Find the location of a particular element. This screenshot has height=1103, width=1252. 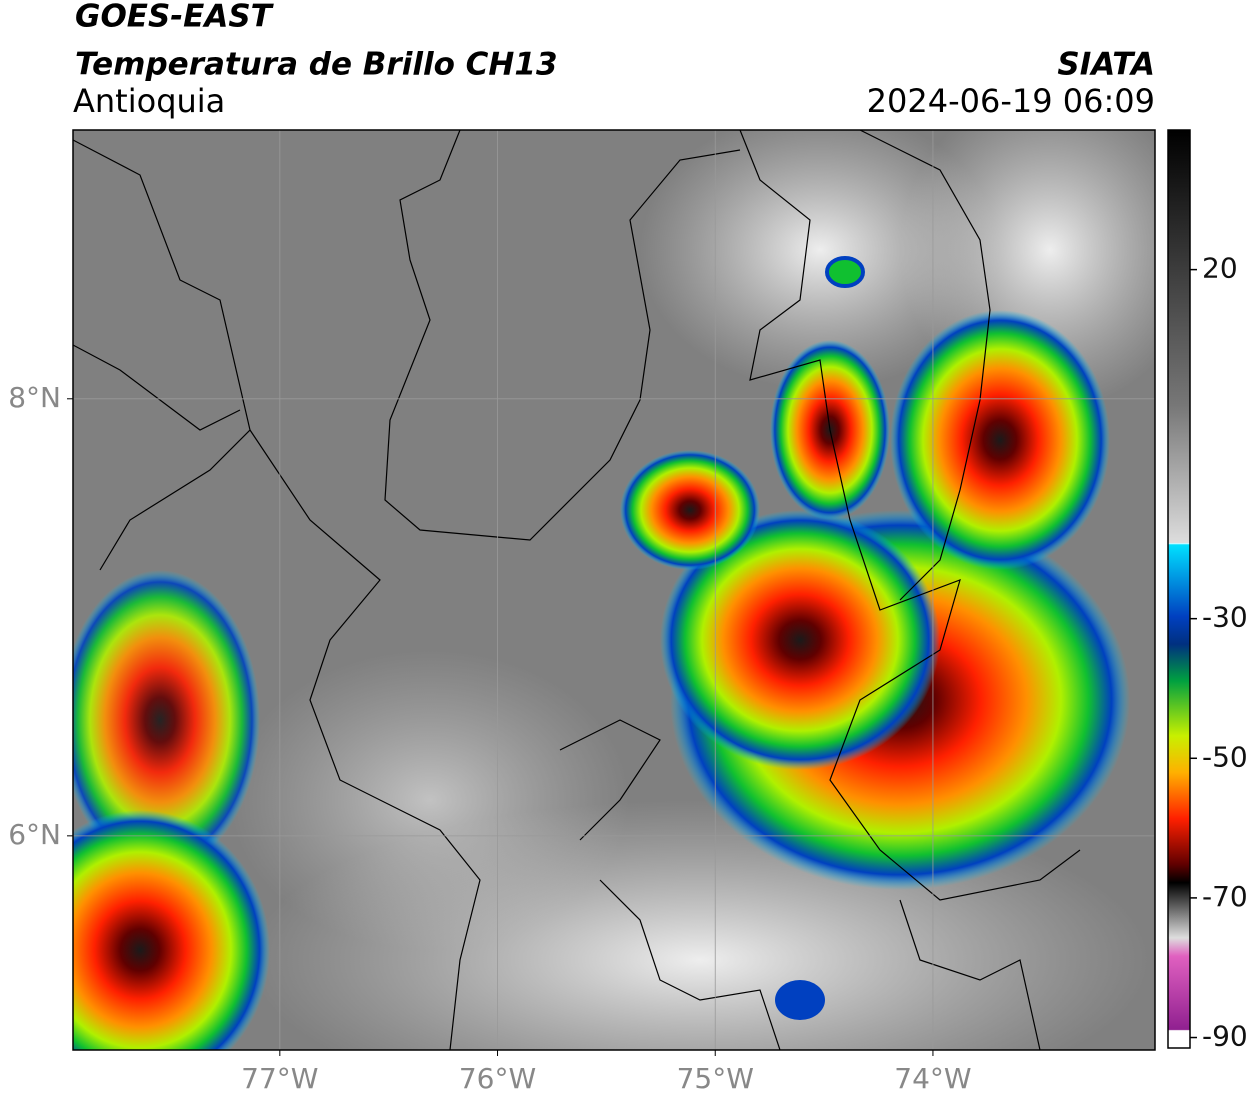

colorbar-tick-label: -50 is located at coordinates (1225, 756).